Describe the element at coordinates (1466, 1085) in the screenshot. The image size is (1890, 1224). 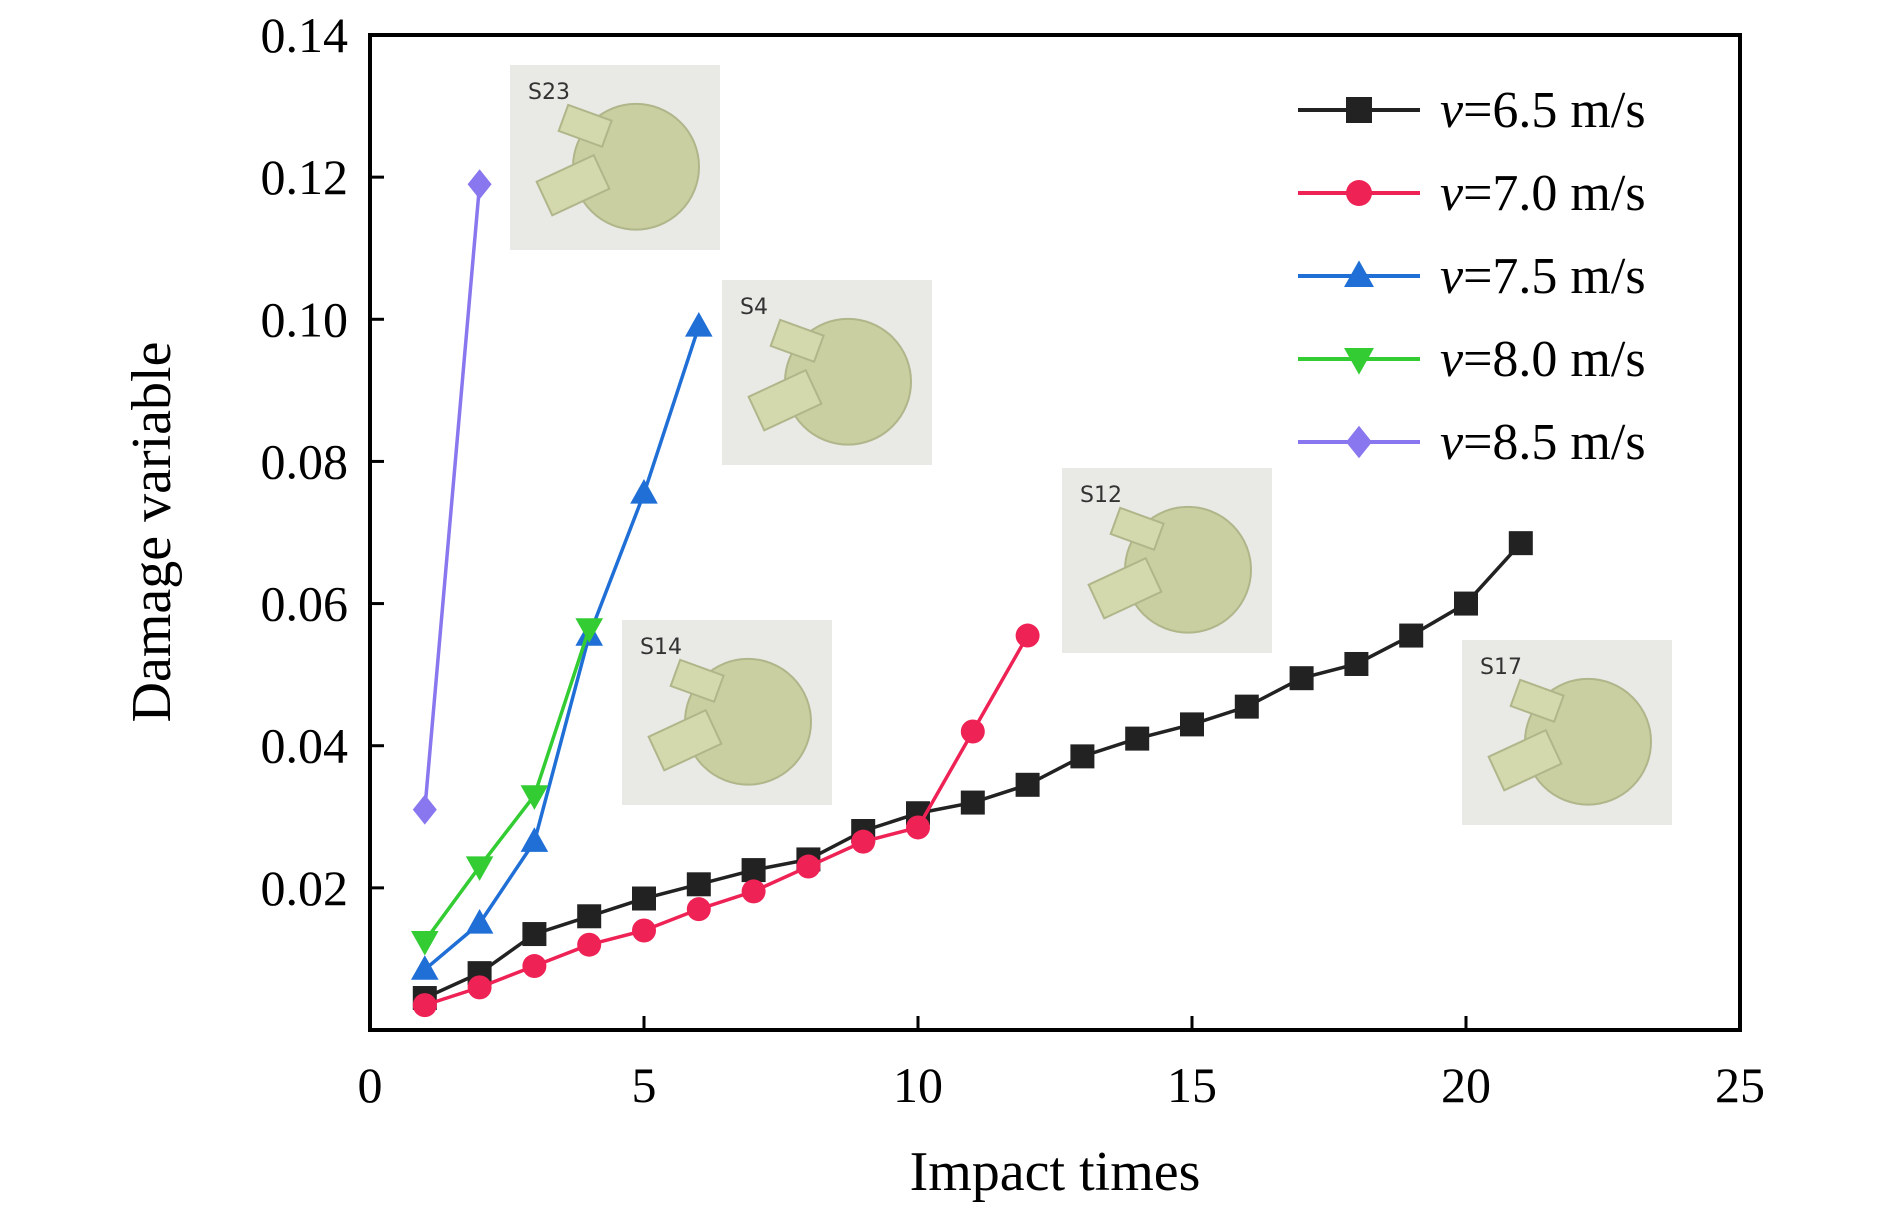
I see `x-tick-label: 20` at that location.